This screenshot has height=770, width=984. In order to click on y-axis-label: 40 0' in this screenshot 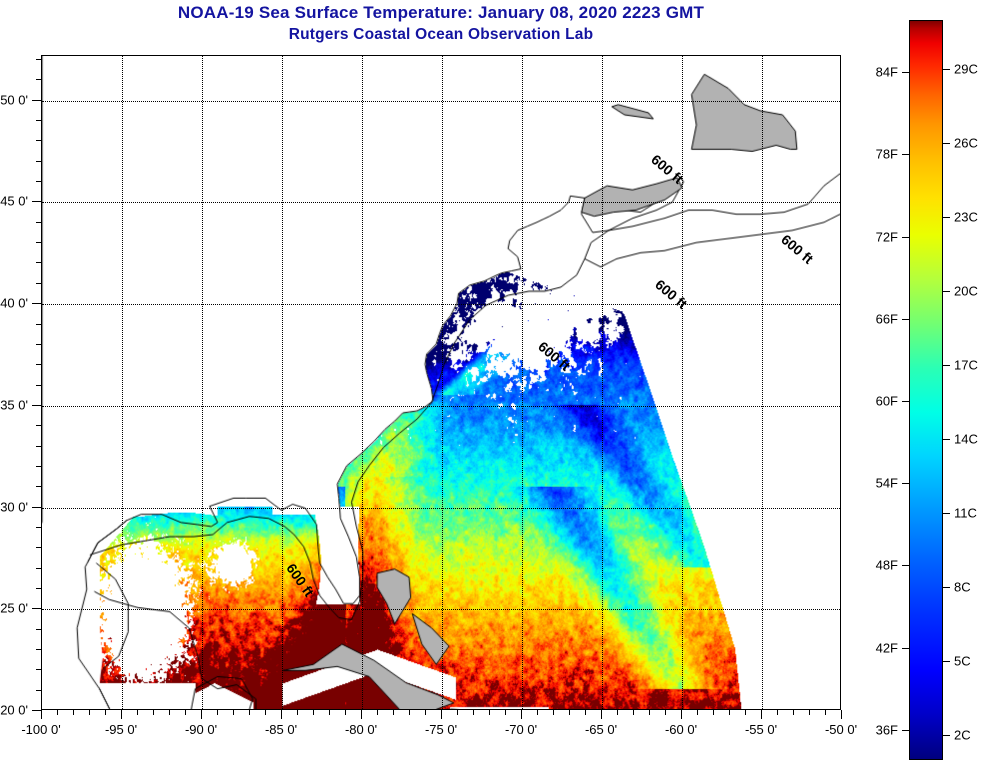, I will do `click(14, 303)`.